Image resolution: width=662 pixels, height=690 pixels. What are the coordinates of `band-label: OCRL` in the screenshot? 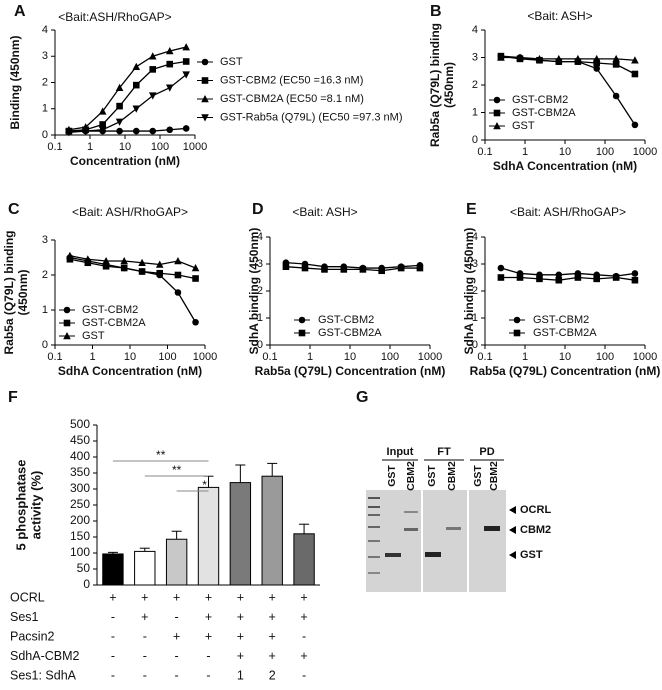 It's located at (535, 510).